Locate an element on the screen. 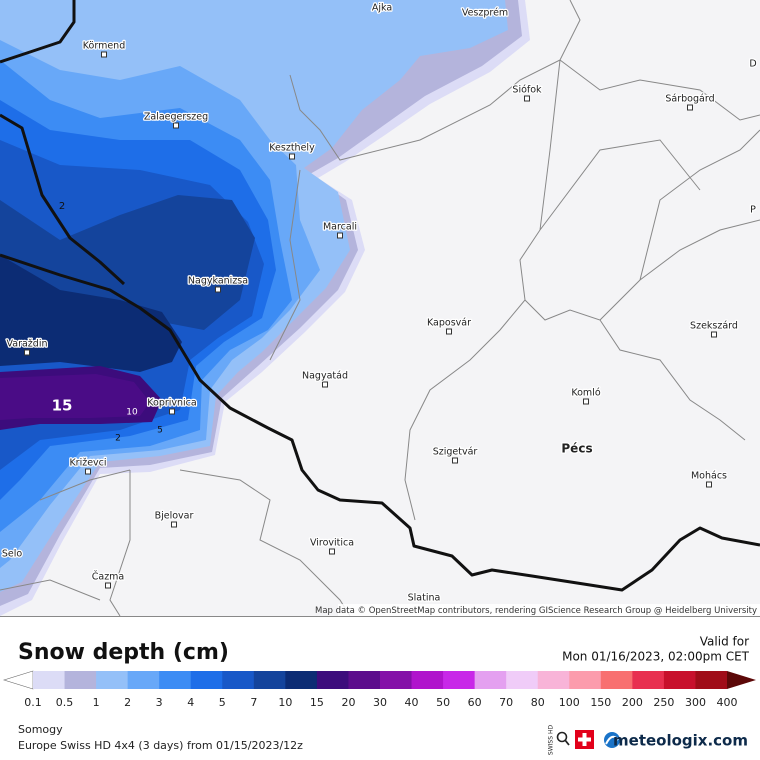 This screenshot has height=760, width=760. city-label: Nagykanizsa is located at coordinates (218, 281).